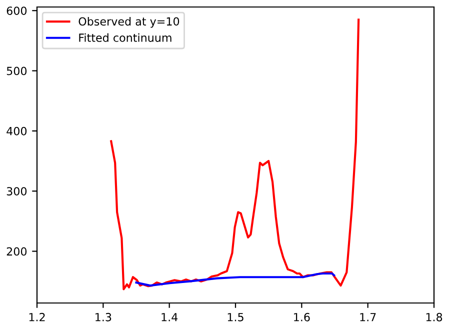 The height and width of the screenshot is (329, 450). What do you see at coordinates (37, 317) in the screenshot?
I see `x-tick-label: 1.2` at bounding box center [37, 317].